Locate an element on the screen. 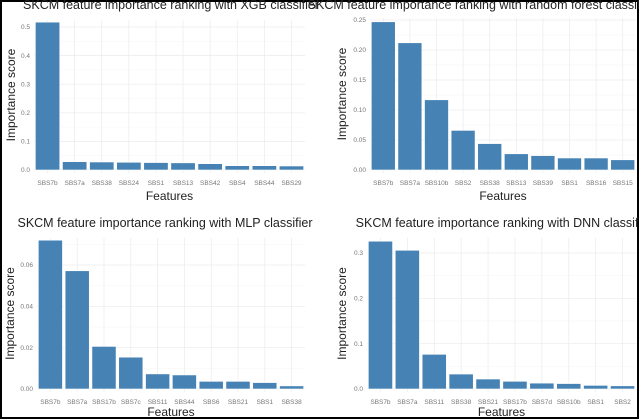 This screenshot has width=639, height=419. bar-sbs16 is located at coordinates (596, 164).